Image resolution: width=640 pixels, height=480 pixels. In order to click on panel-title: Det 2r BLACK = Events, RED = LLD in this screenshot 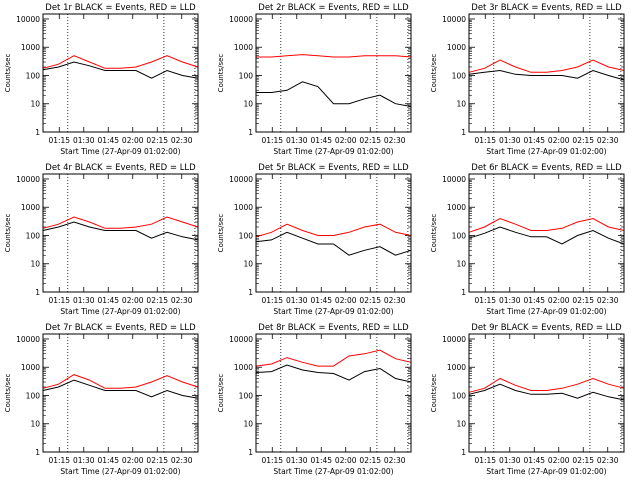, I will do `click(333, 8)`.